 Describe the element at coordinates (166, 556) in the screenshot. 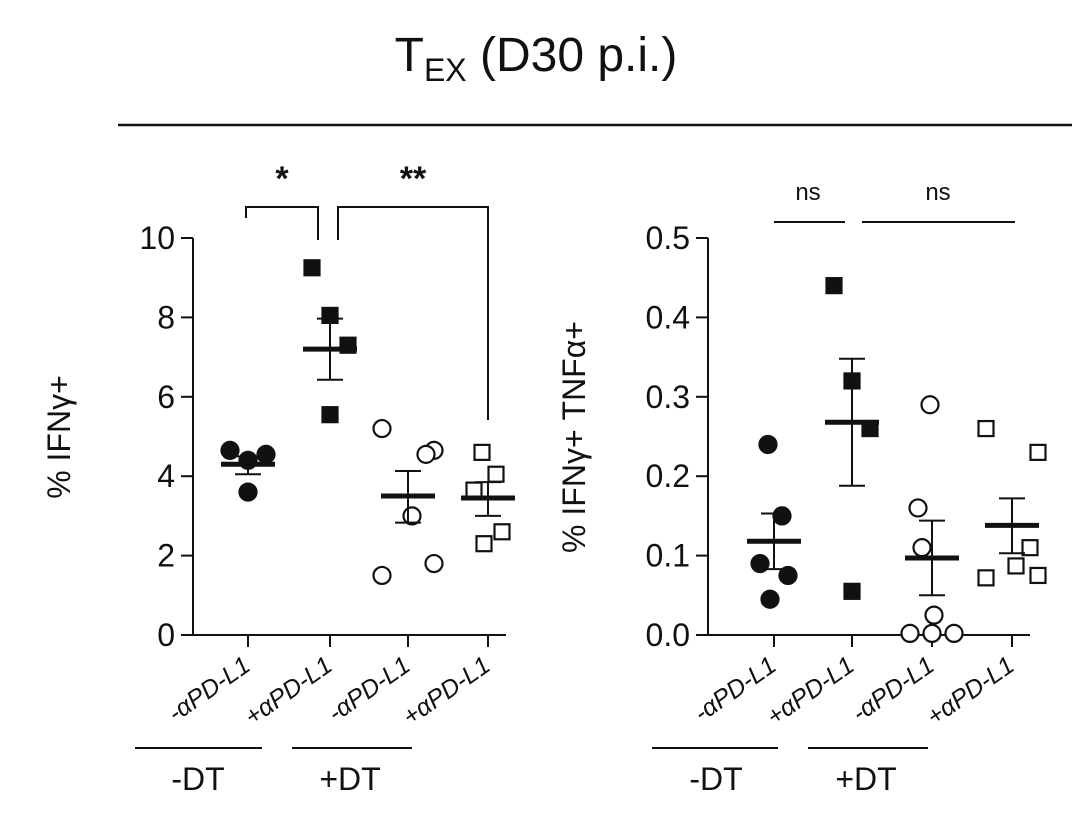

I see `y-tick-label: 2` at that location.